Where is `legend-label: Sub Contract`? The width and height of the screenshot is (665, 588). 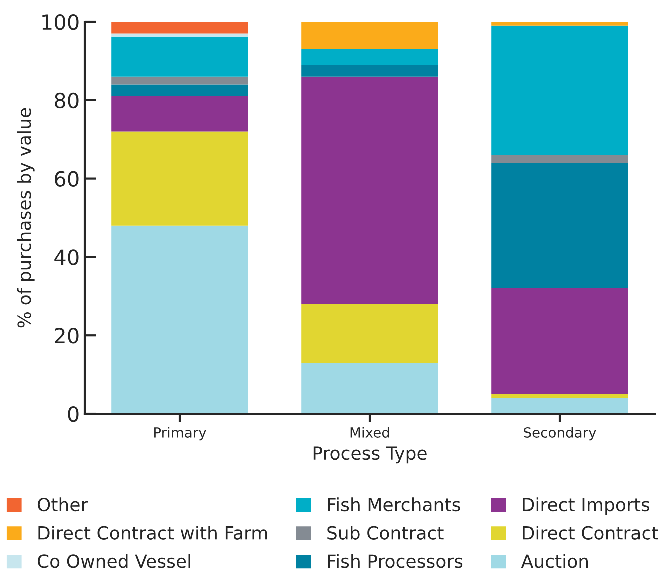
legend-label: Sub Contract is located at coordinates (386, 533).